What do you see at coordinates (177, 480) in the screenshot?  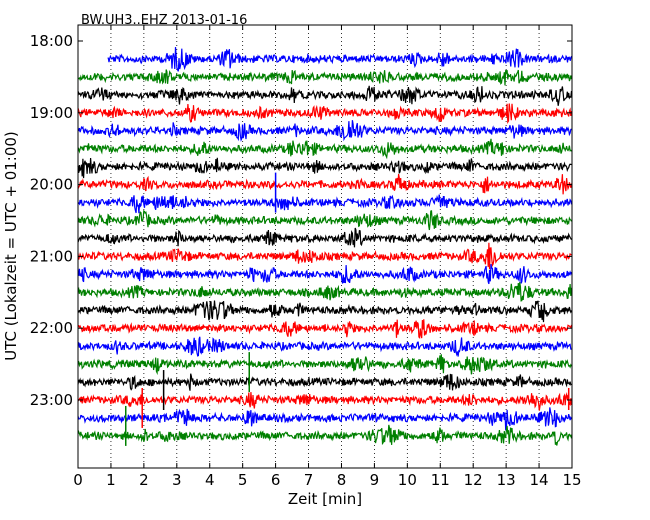 I see `x-tick-label: 3` at bounding box center [177, 480].